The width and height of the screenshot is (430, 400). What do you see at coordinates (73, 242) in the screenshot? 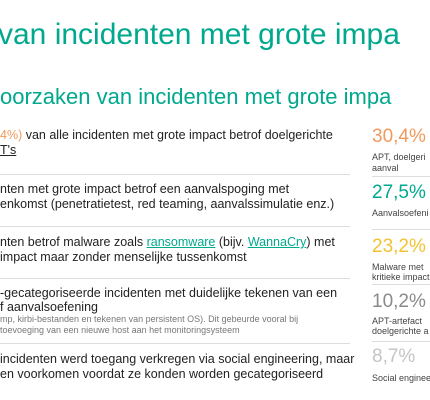
I see `text: nten betrof malware zoals` at bounding box center [73, 242].